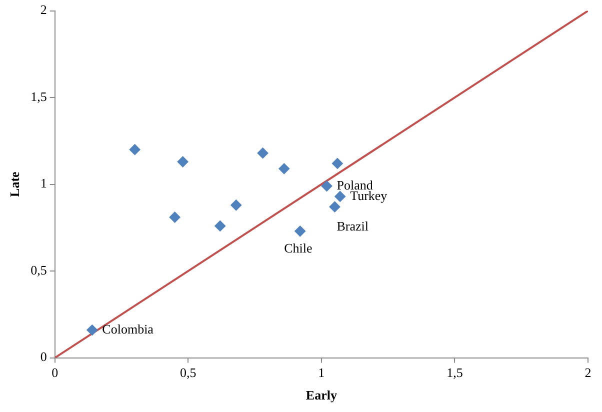 The image size is (602, 412). I want to click on y-tick-label: 1,5, so click(38, 96).